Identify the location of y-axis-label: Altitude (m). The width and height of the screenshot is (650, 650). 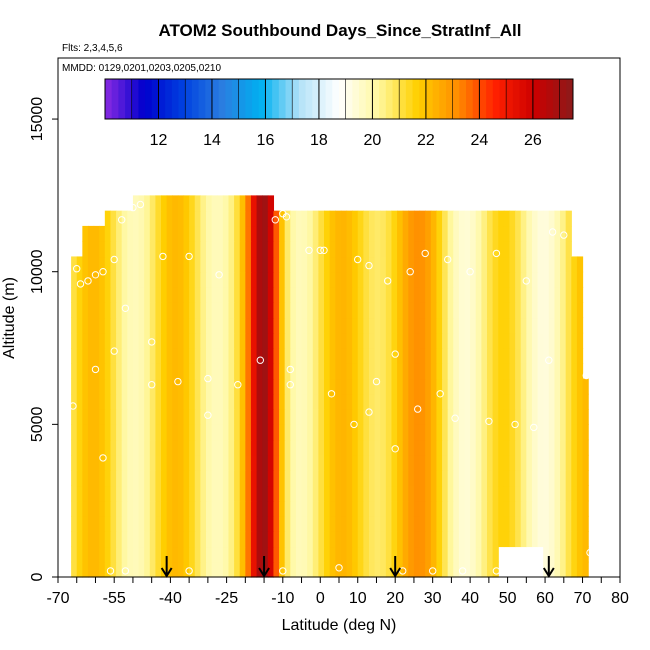
(9, 318).